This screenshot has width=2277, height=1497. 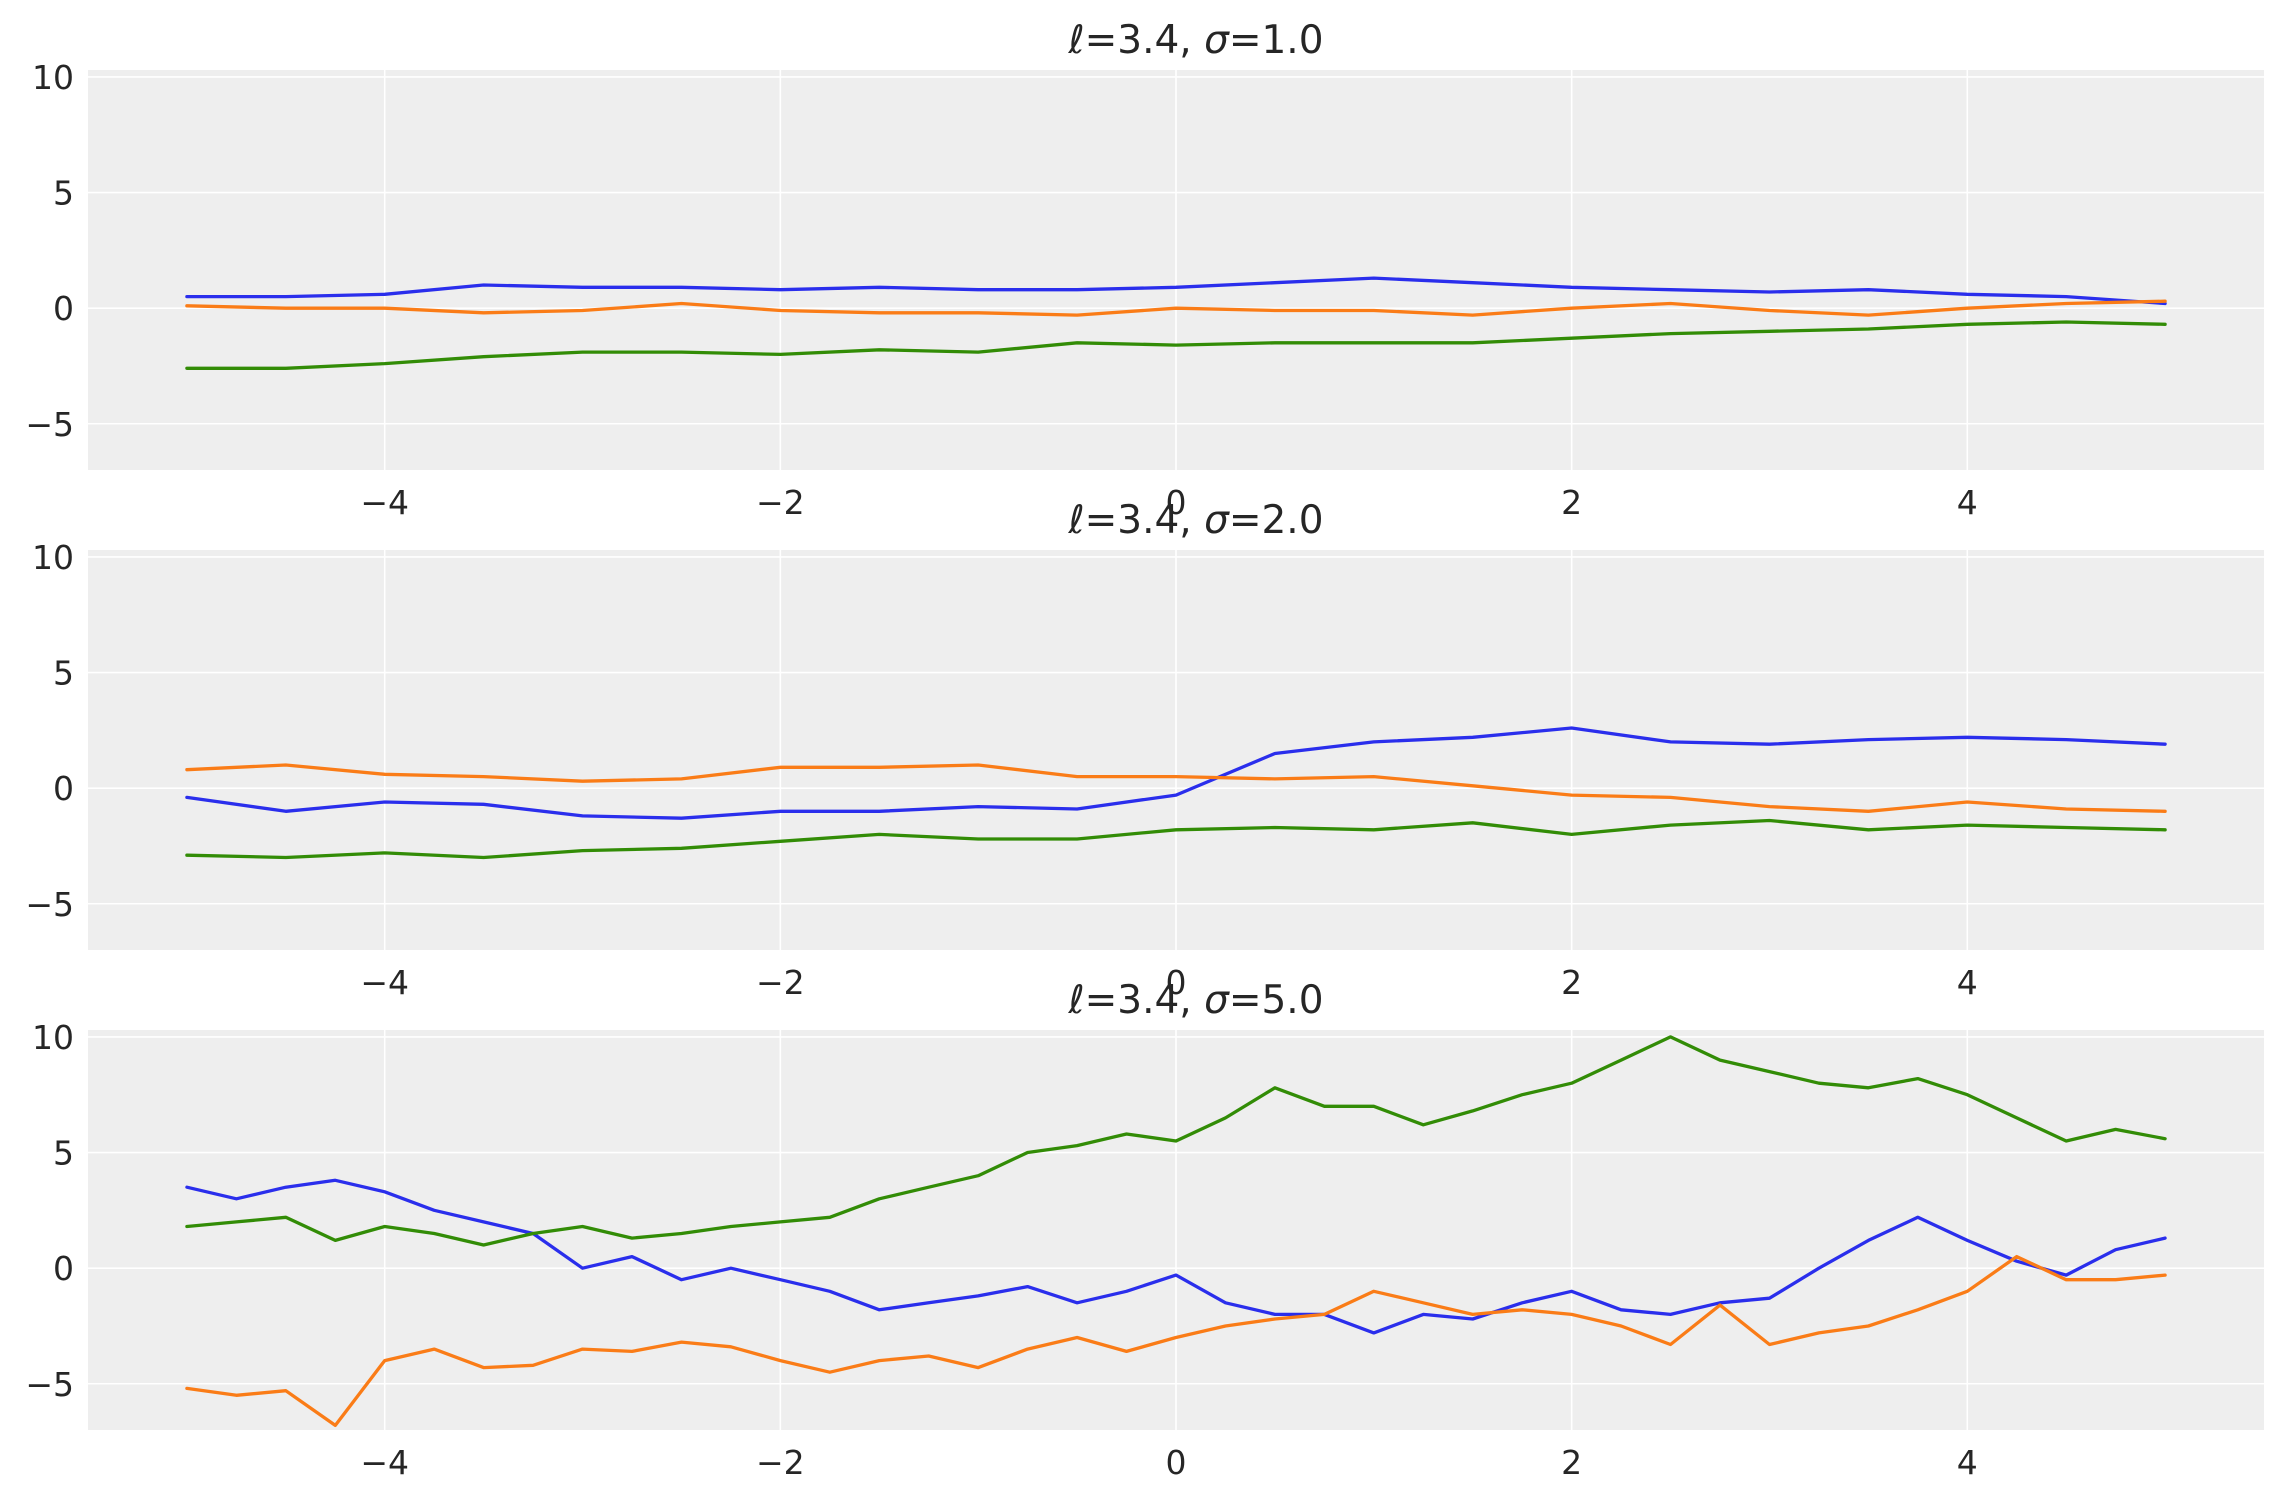 What do you see at coordinates (1195, 1000) in the screenshot?
I see `subplot-title: ℓ=3.4, σ=5.0` at bounding box center [1195, 1000].